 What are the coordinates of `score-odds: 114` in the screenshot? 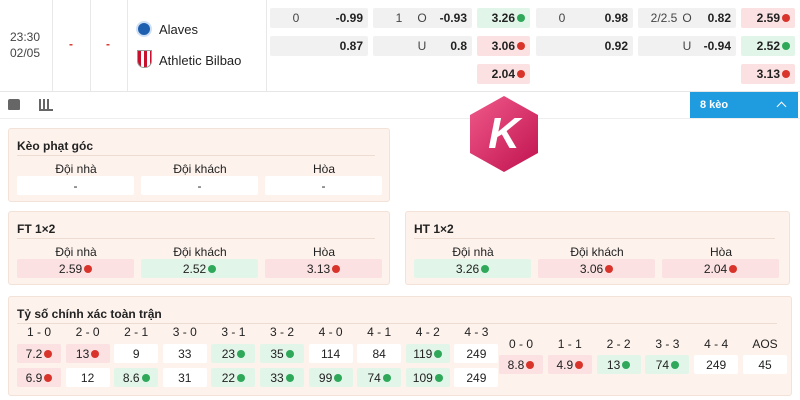 It's located at (330, 353).